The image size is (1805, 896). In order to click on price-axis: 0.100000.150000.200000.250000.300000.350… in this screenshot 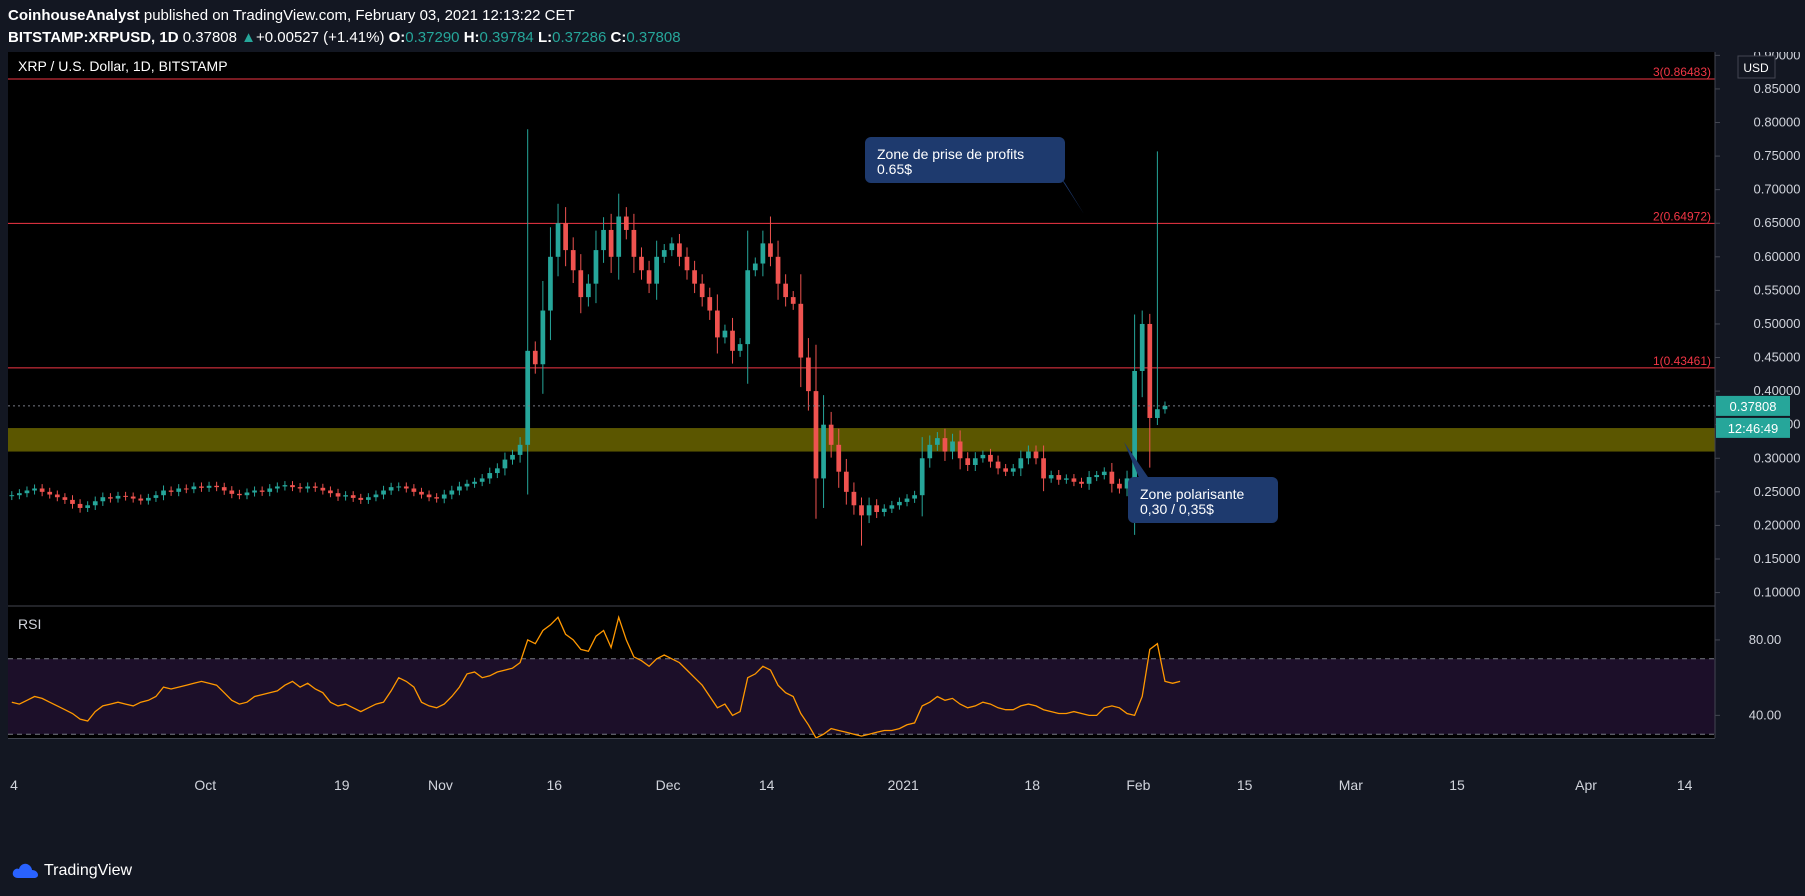, I will do `click(1758, 326)`.